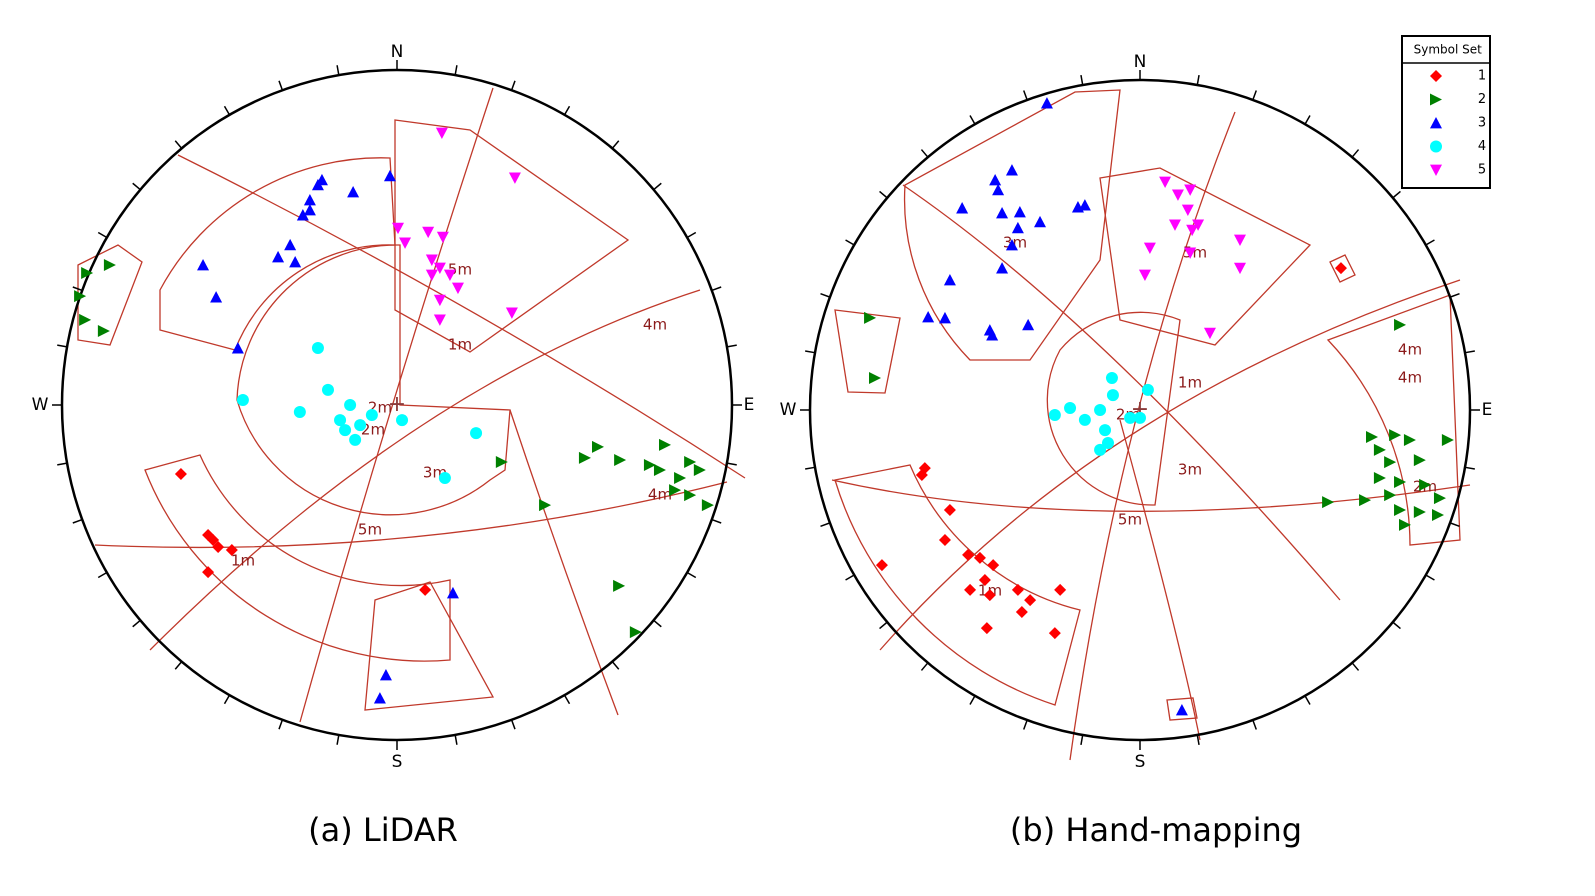  Describe the element at coordinates (1487, 410) in the screenshot. I see `direction-label: E` at that location.